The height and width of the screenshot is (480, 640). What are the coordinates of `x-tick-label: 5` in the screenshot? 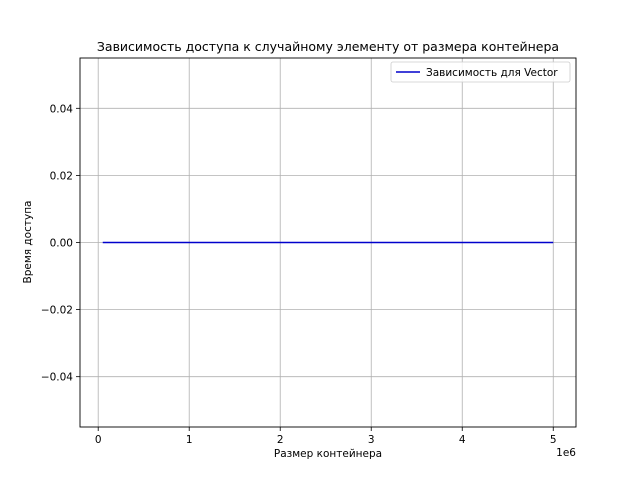 It's located at (553, 440).